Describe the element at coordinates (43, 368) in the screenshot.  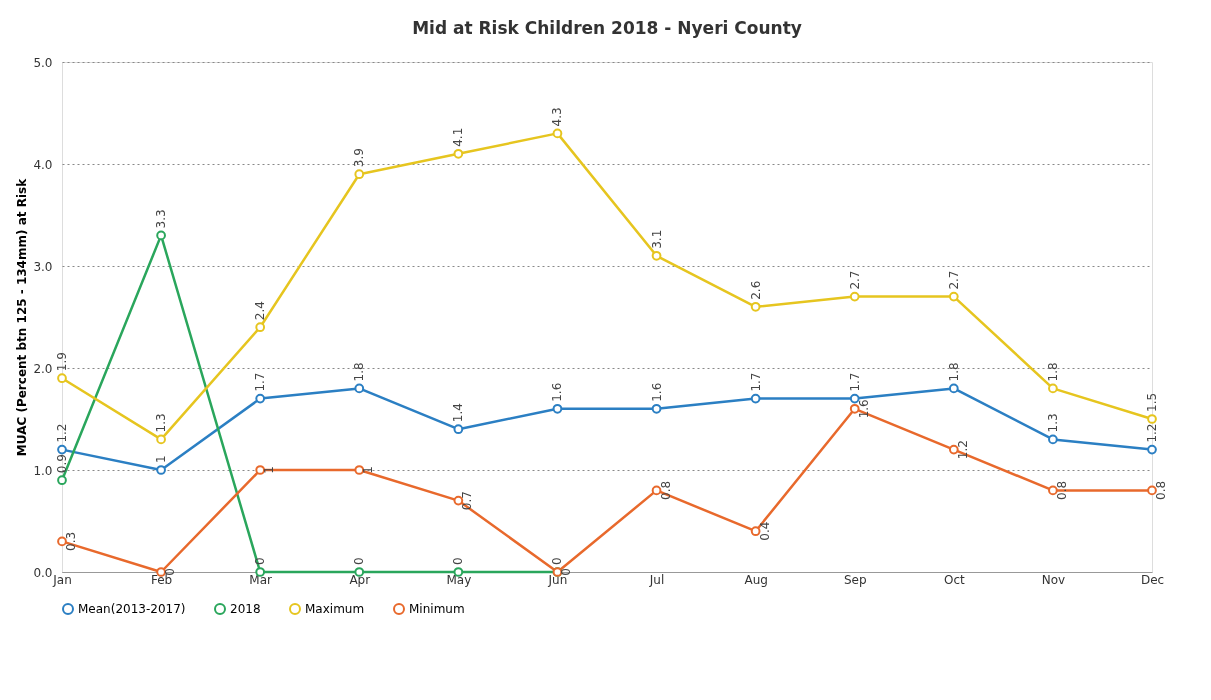
I see `y-tick-label: 2.0` at that location.